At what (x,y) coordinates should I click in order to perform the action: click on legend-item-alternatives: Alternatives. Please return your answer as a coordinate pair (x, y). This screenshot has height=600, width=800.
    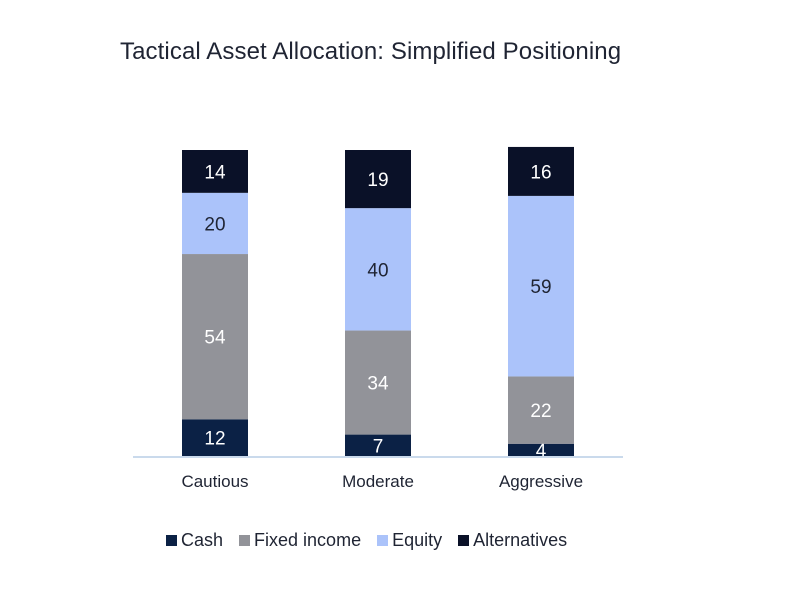
    Looking at the image, I should click on (512, 540).